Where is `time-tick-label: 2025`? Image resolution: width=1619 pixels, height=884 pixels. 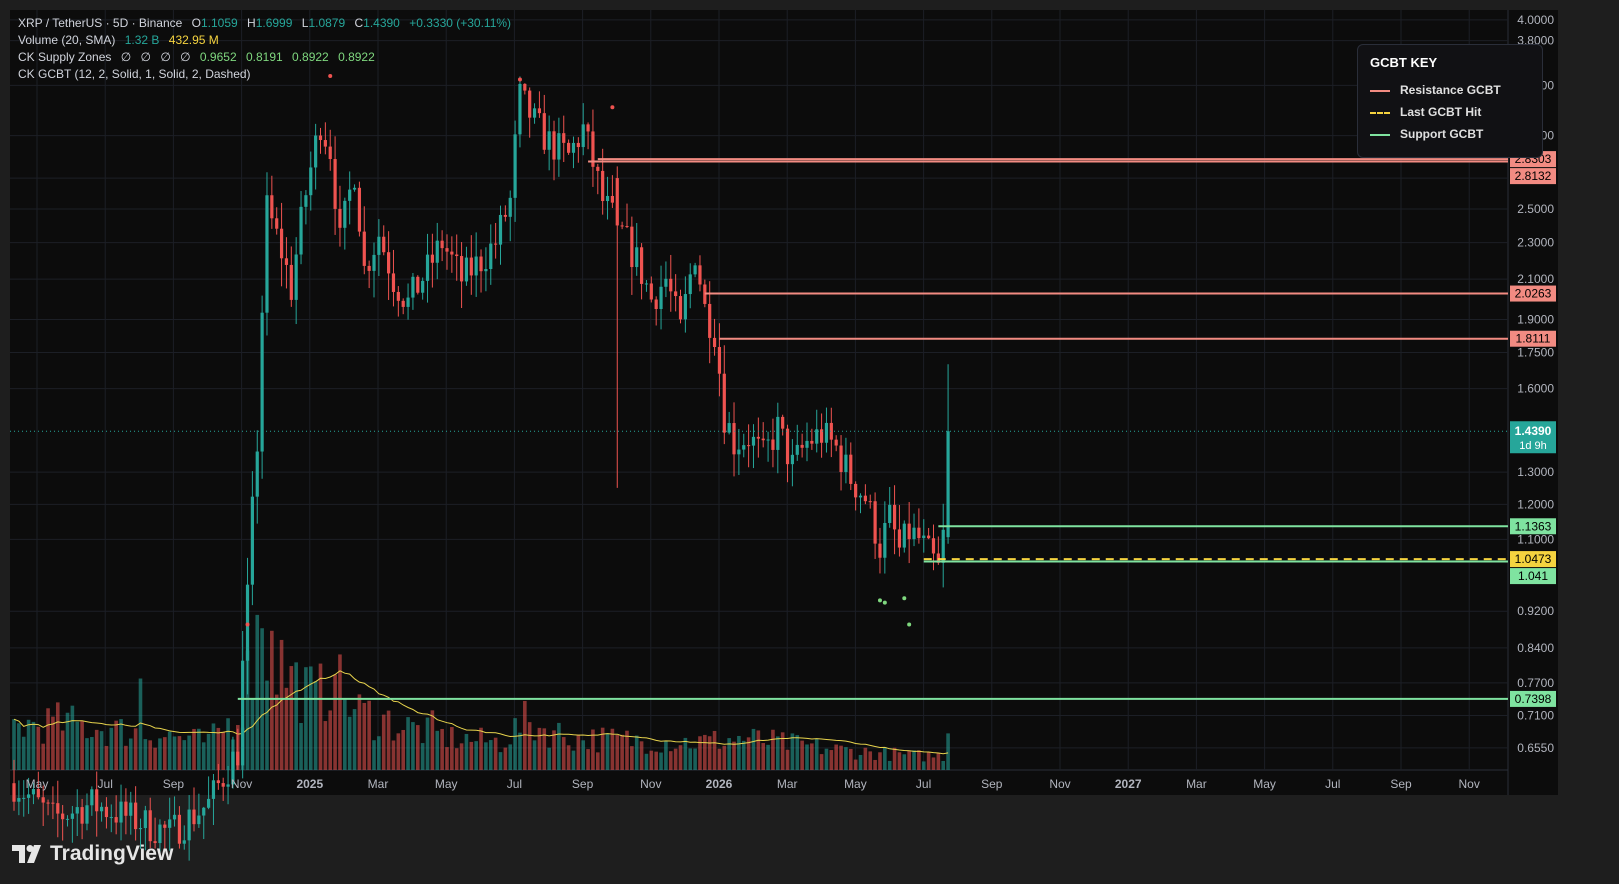
time-tick-label: 2025 is located at coordinates (309, 784).